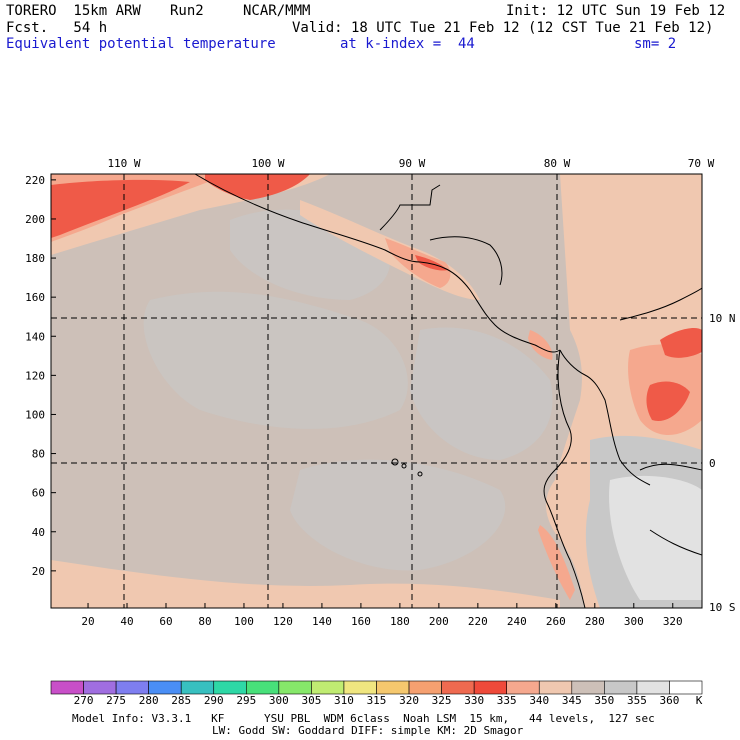  What do you see at coordinates (116, 700) in the screenshot?
I see `colorbar-label: 275` at bounding box center [116, 700].